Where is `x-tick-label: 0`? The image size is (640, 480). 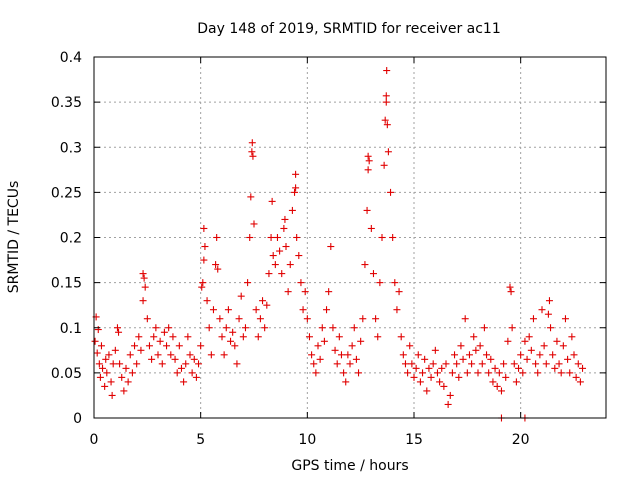 x-tick-label: 0 is located at coordinates (94, 440).